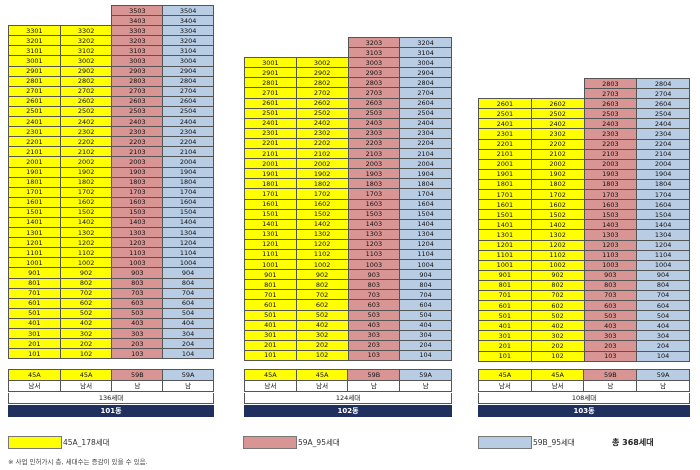 This screenshot has width=700, height=470. What do you see at coordinates (319, 442) in the screenshot?
I see `legend-label: 59A_95세대` at bounding box center [319, 442].